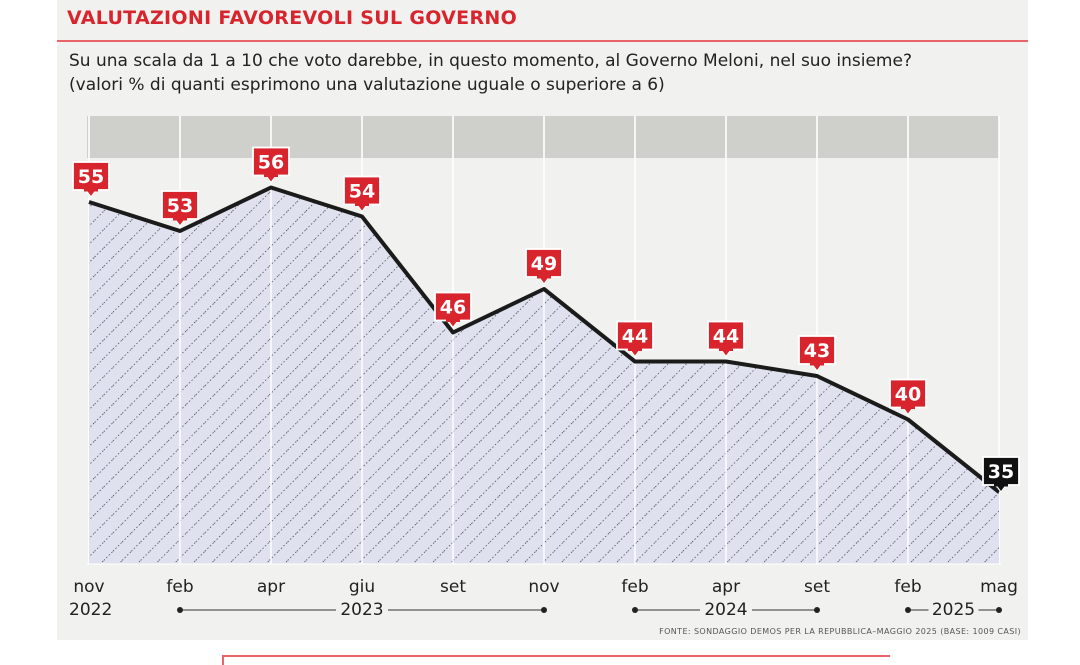  I want to click on data-label-10: 35, so click(1001, 474).